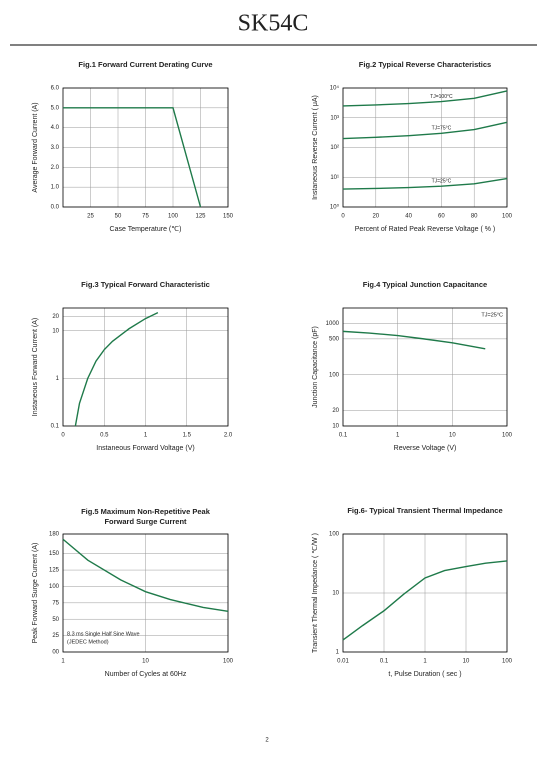  I want to click on y-tick-label: 0.0, so click(55, 208).